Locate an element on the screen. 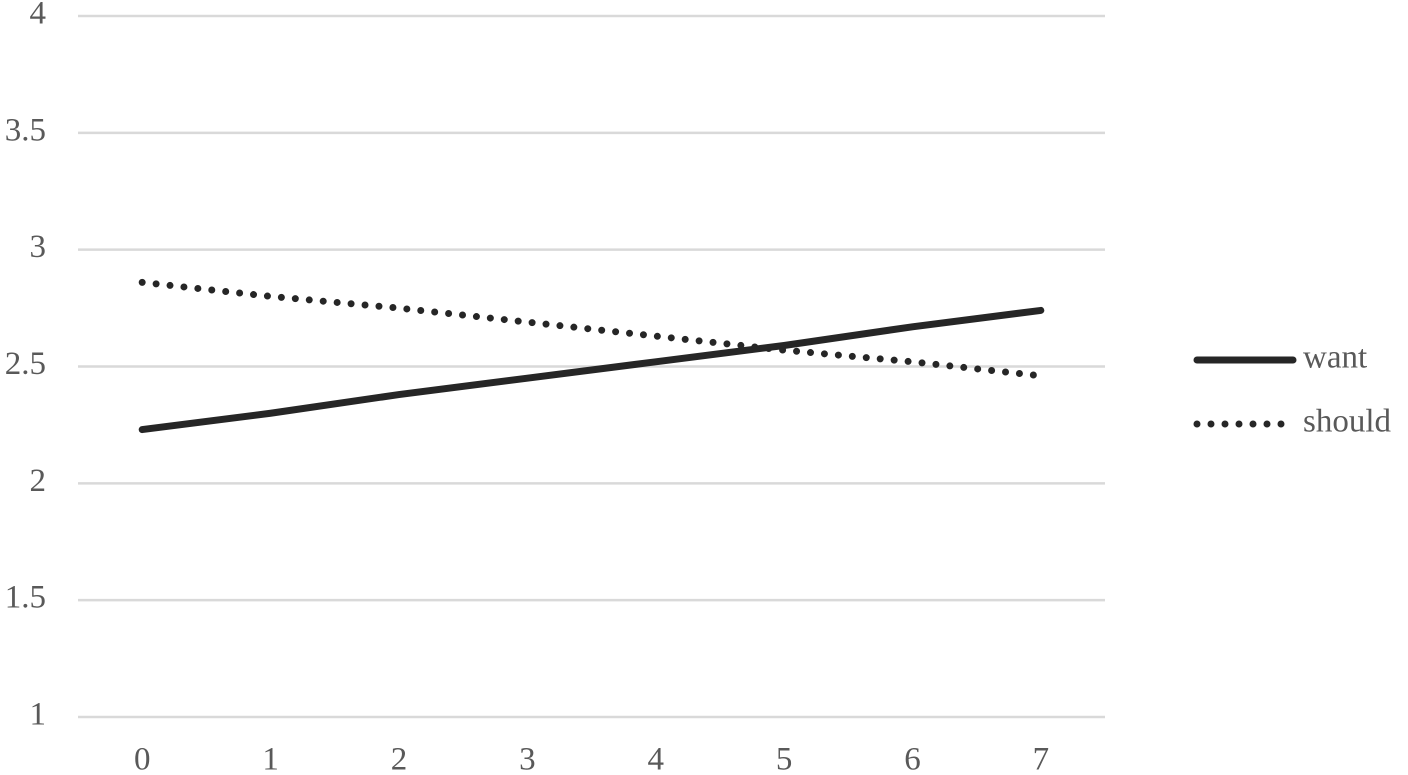 The image size is (1408, 775). x-tick-label: 6 is located at coordinates (912, 758).